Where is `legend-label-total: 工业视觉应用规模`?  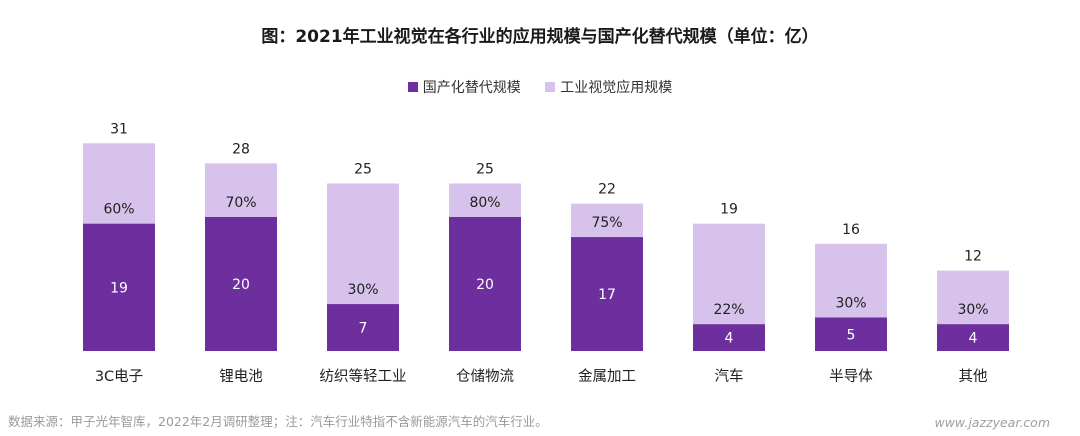 legend-label-total: 工业视觉应用规模 is located at coordinates (616, 88).